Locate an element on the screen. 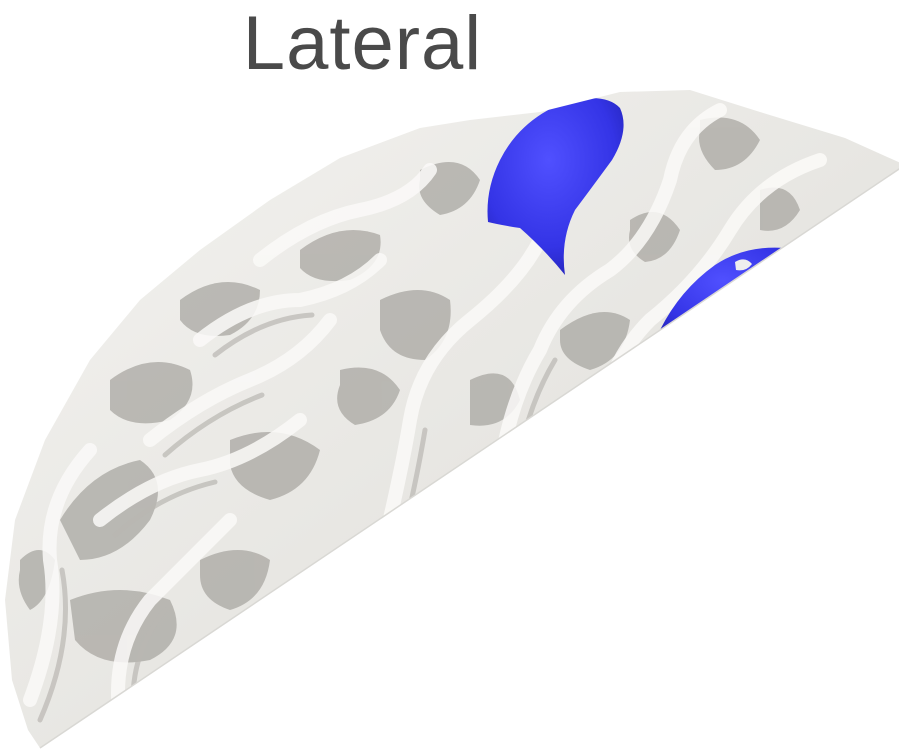 This screenshot has width=899, height=749. highlight-region-upper is located at coordinates (555, 187).